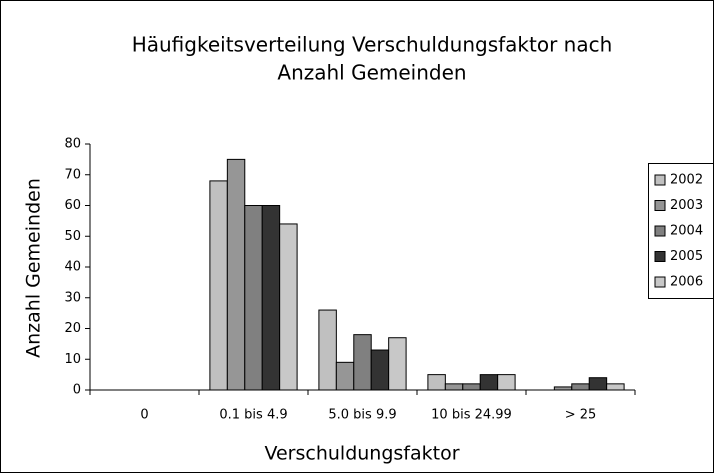 The image size is (714, 473). What do you see at coordinates (34, 268) in the screenshot?
I see `y-axis-label: Anzahl Gemeinden` at bounding box center [34, 268].